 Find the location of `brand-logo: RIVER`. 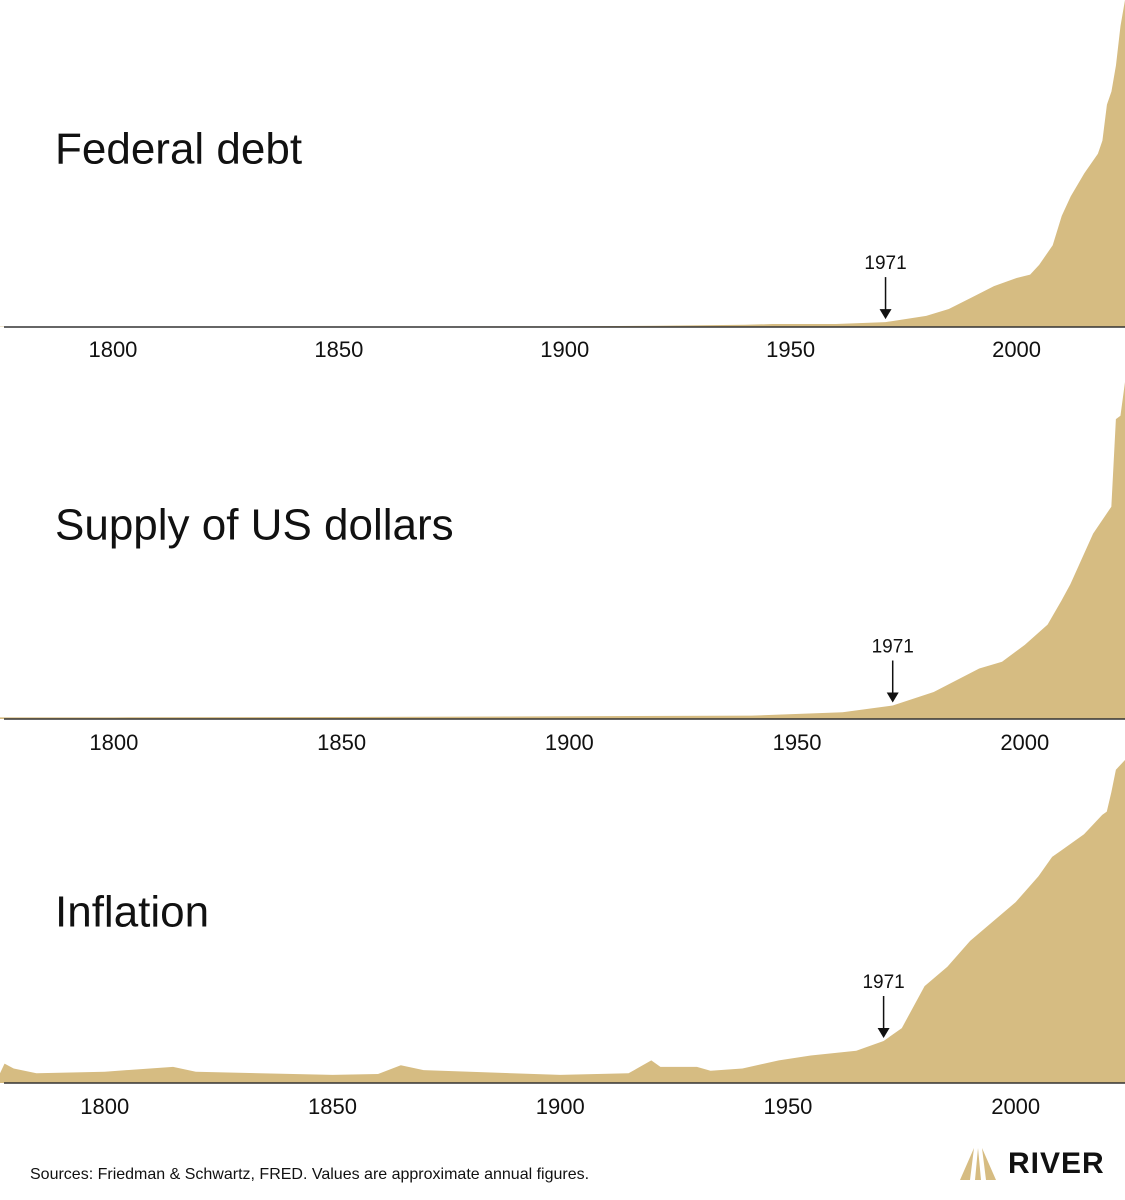

brand-logo: RIVER is located at coordinates (1032, 1163).